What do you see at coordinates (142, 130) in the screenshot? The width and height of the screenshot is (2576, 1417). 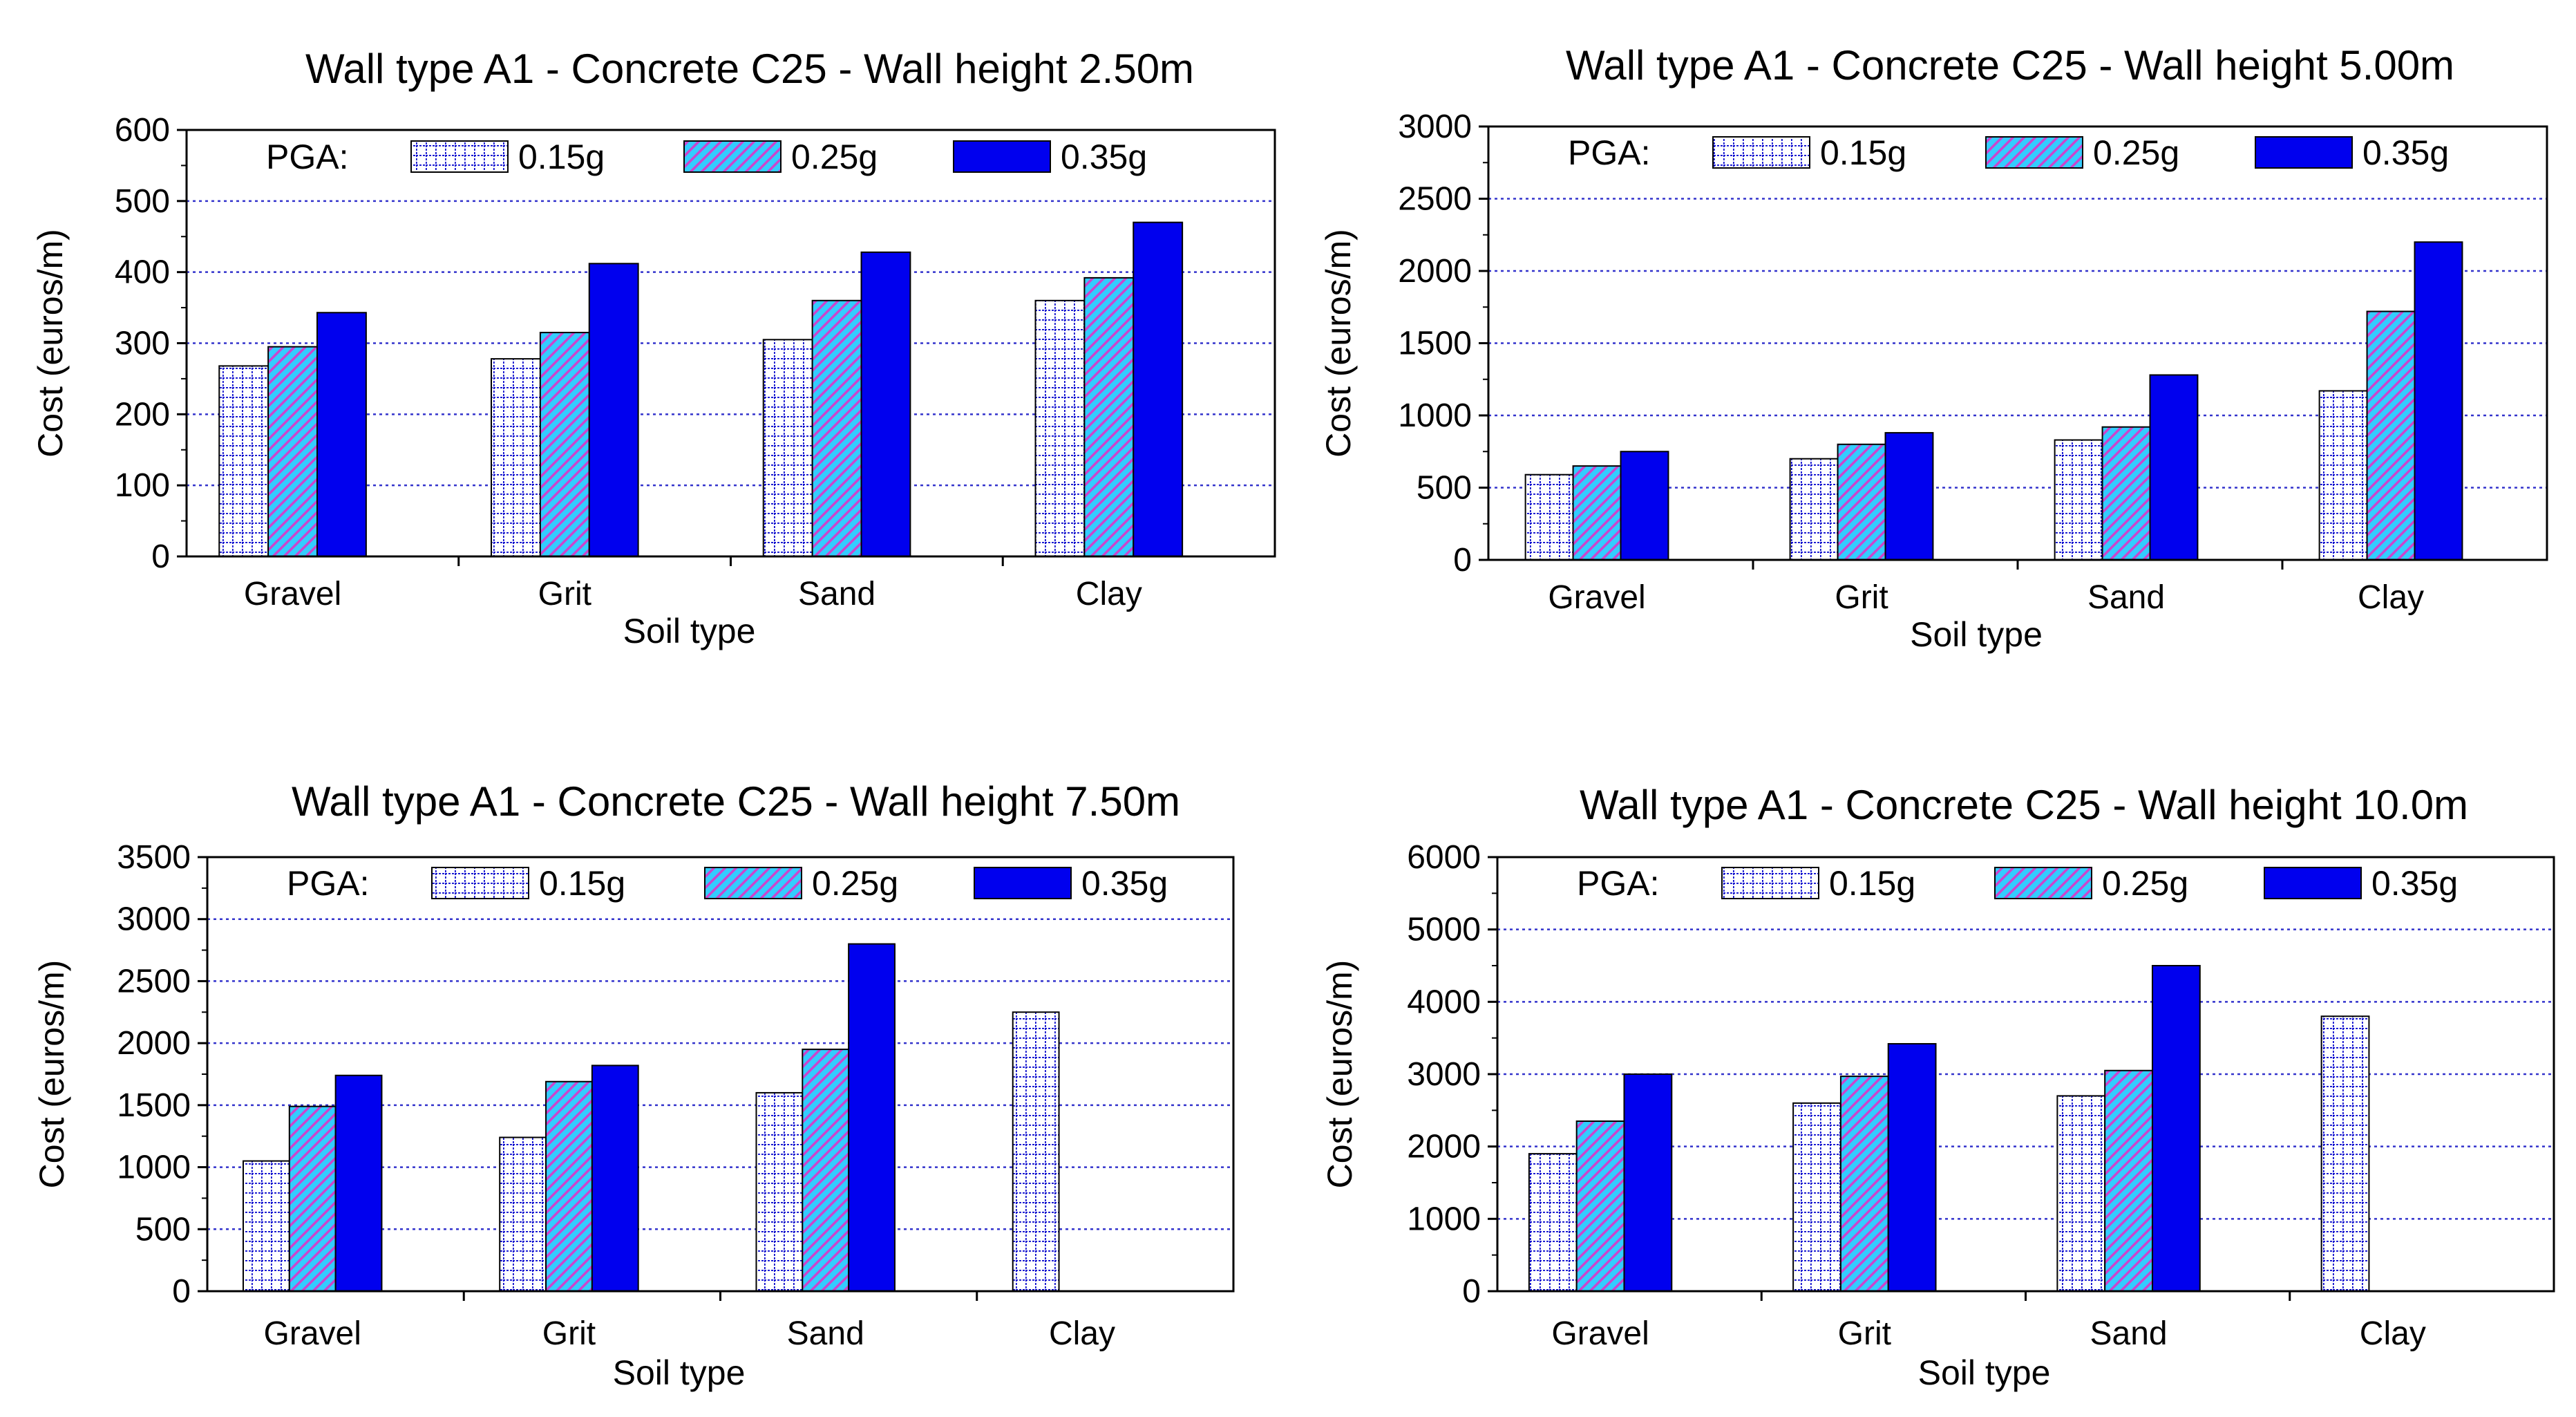 I see `y-tick-label: 600` at bounding box center [142, 130].